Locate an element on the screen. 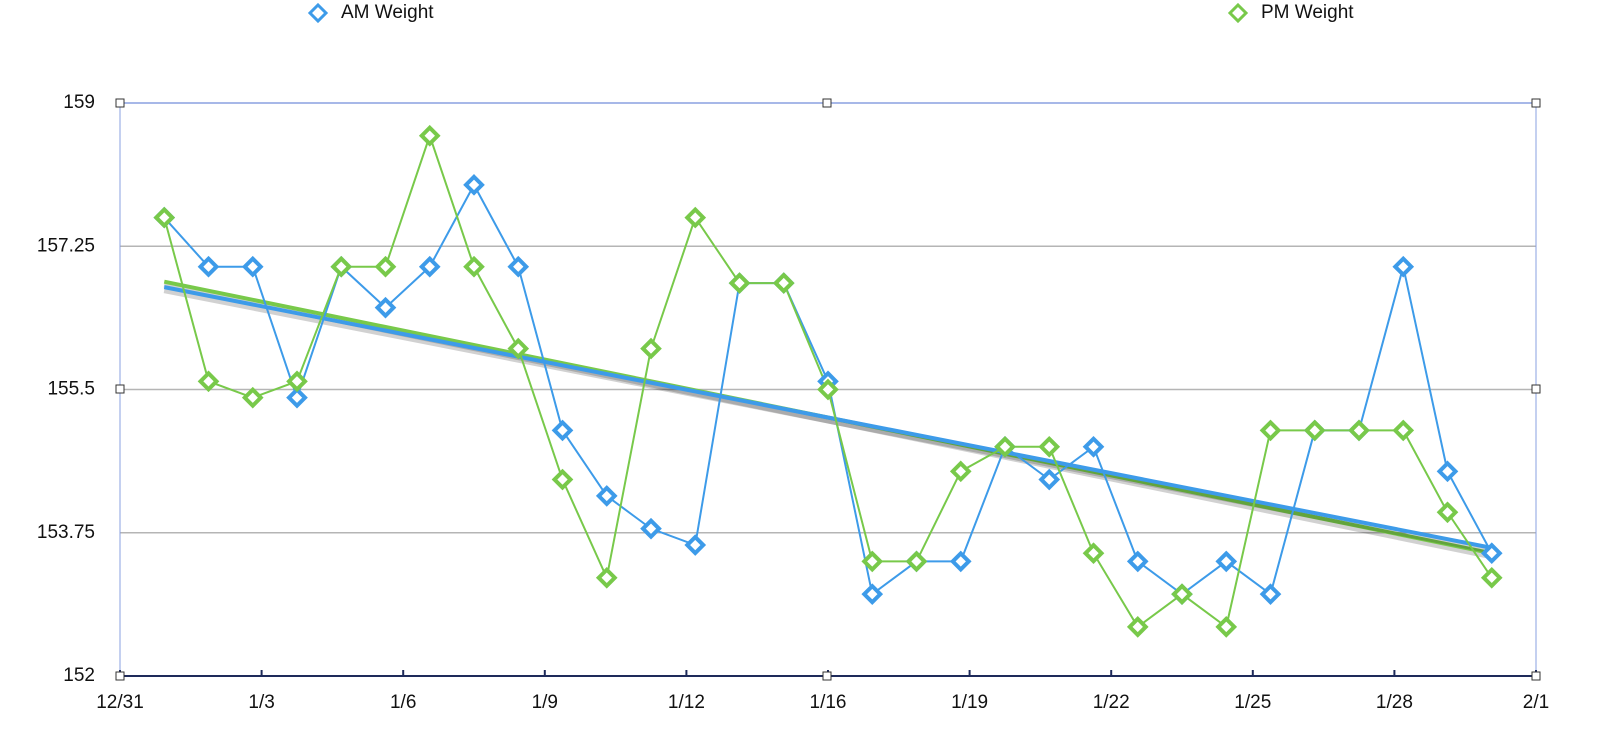  y-tick-label: 152 is located at coordinates (79, 675).